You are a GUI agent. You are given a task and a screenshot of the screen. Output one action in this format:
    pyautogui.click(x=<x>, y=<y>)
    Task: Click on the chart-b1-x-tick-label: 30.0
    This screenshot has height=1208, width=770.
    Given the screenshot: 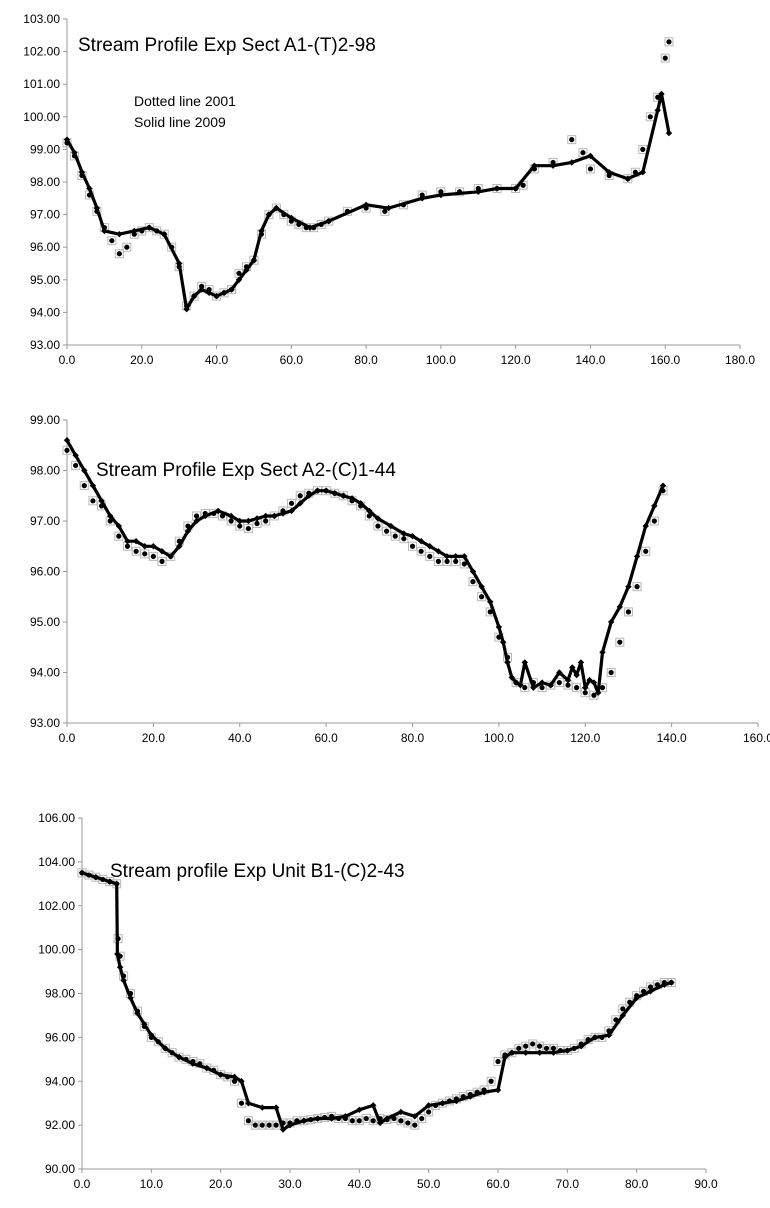 What is the action you would take?
    pyautogui.click(x=290, y=1184)
    